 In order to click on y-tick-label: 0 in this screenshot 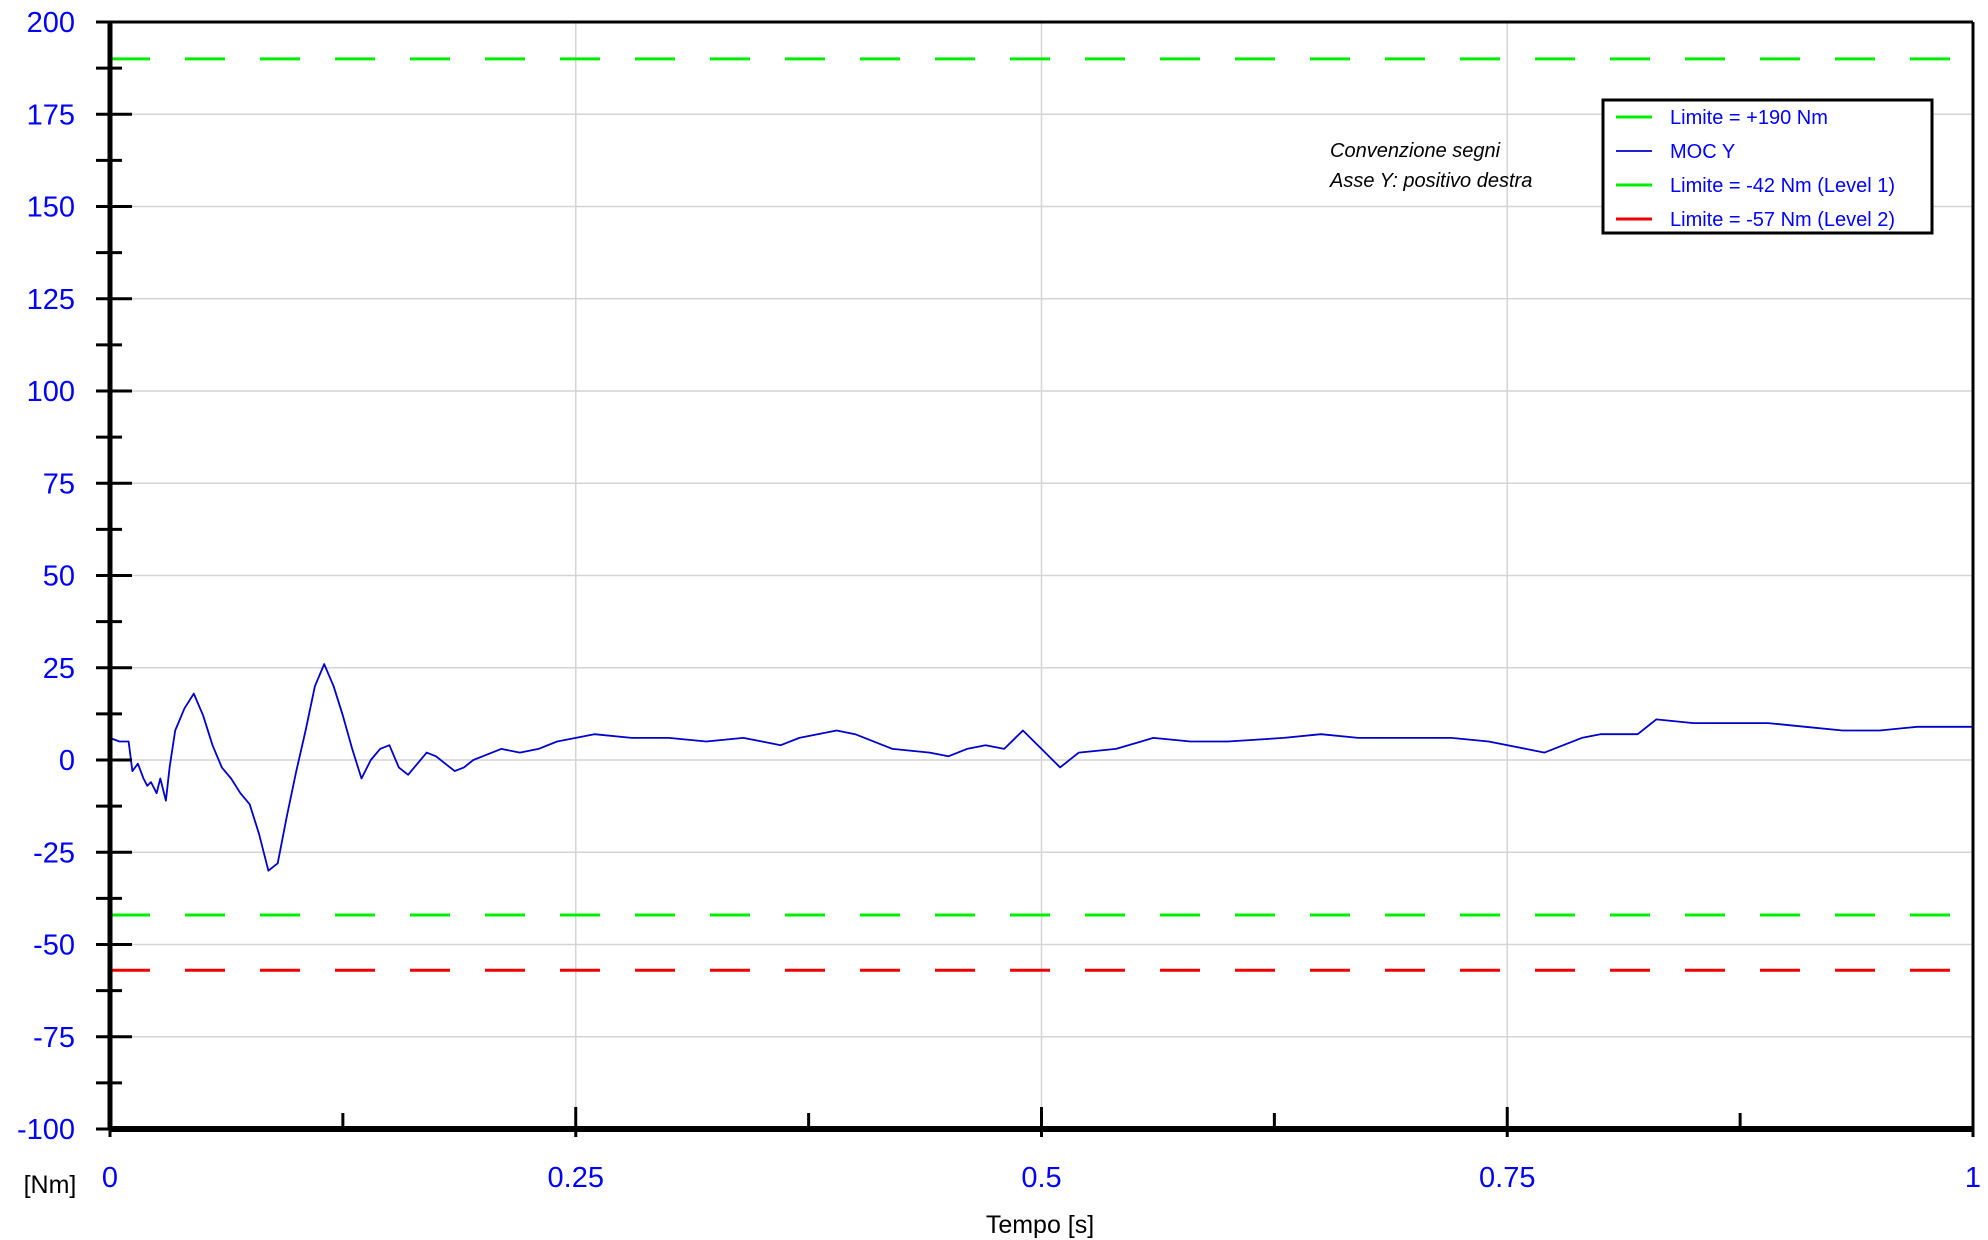, I will do `click(67, 761)`.